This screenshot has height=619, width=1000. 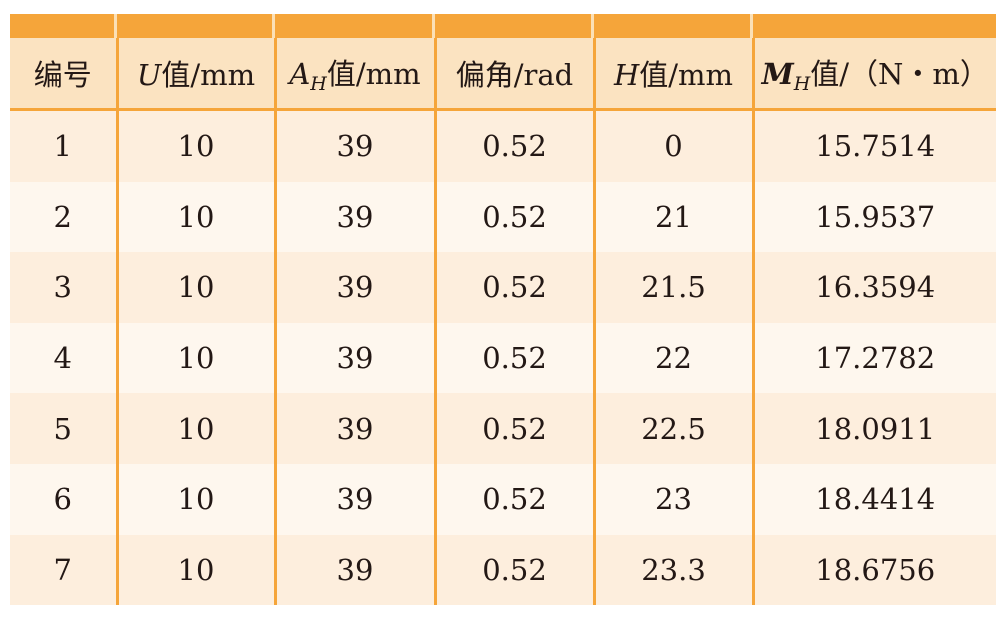 I want to click on header-angle-label: 偏角/rad, so click(x=514, y=75).